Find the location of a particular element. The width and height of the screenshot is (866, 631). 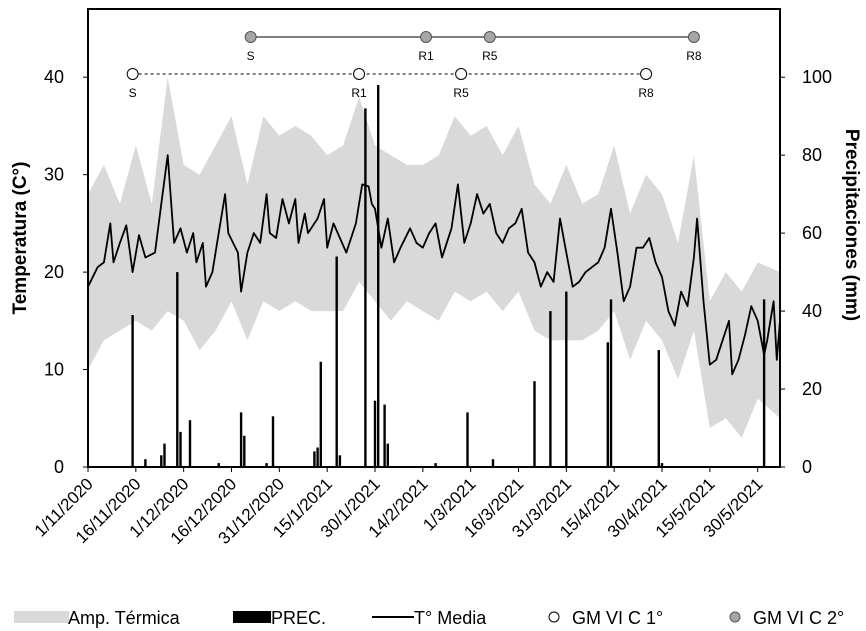

y-right-tick-label: 40 is located at coordinates (812, 311).